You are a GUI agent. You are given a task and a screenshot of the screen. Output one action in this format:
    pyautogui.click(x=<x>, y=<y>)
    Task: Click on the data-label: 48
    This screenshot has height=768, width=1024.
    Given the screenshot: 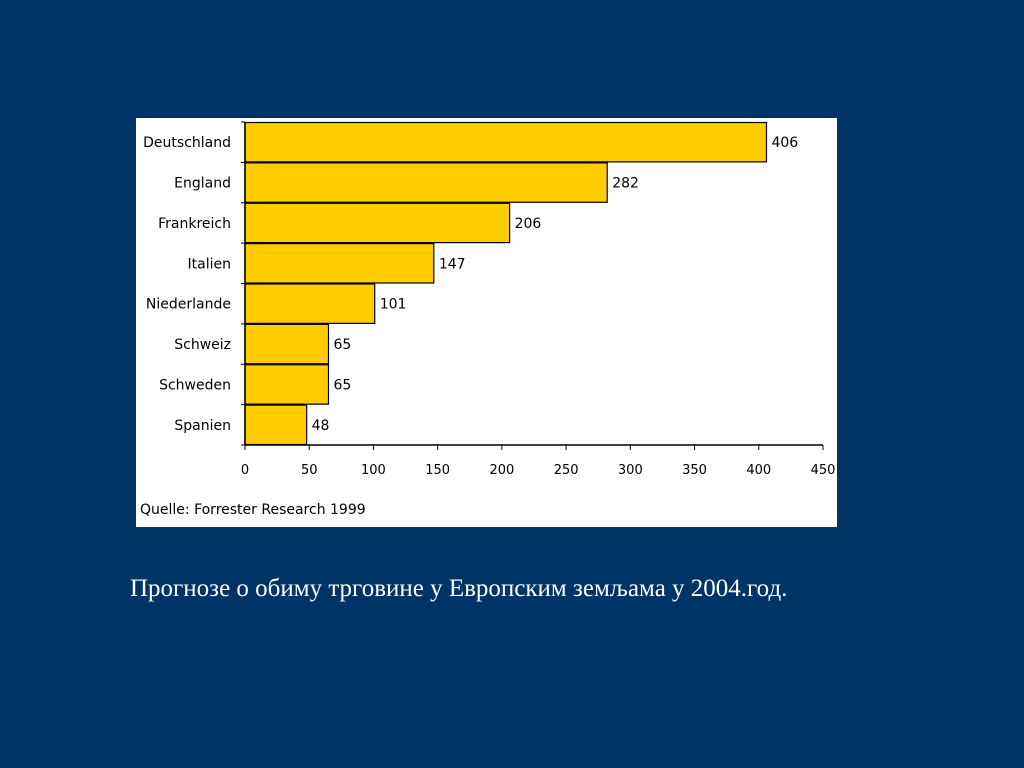 What is the action you would take?
    pyautogui.click(x=321, y=426)
    